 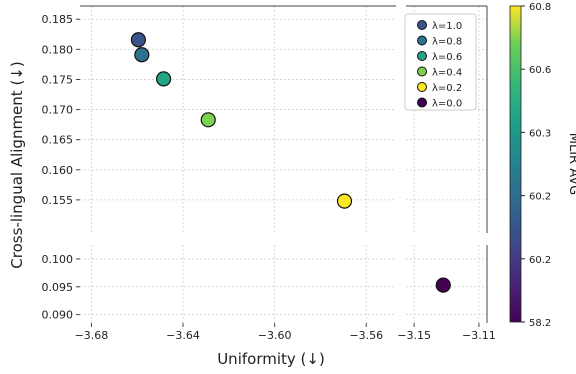 What do you see at coordinates (540, 133) in the screenshot?
I see `colorbar-tick-label: 60.3` at bounding box center [540, 133].